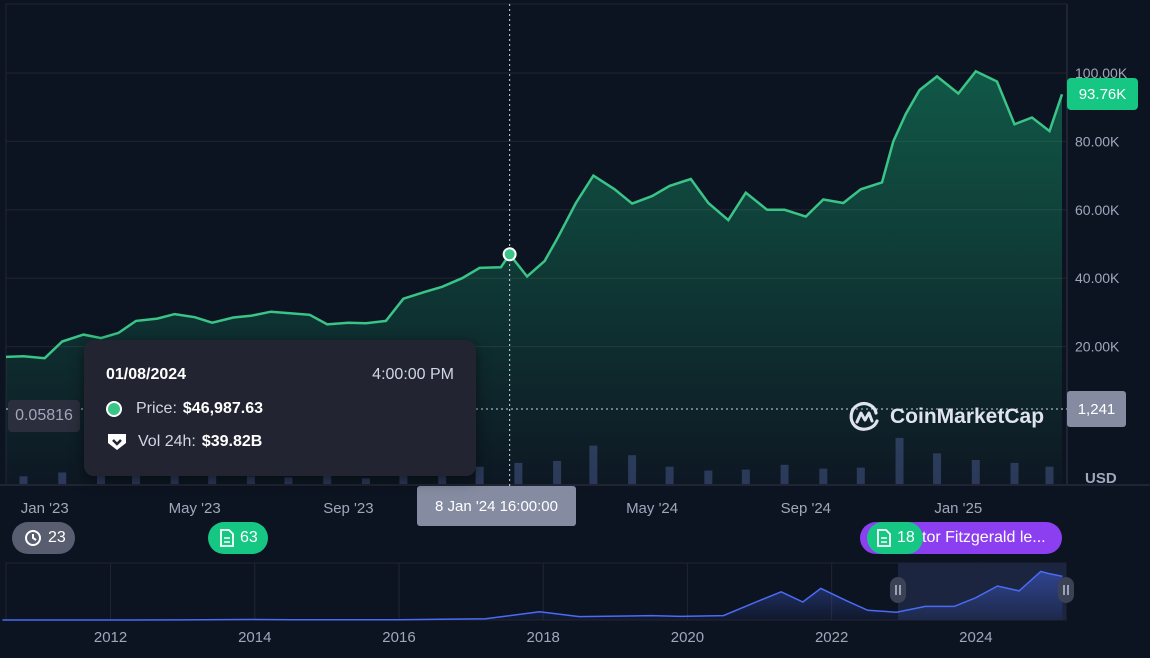 Image resolution: width=1150 pixels, height=658 pixels. Describe the element at coordinates (114, 409) in the screenshot. I see `price-dot-icon` at that location.